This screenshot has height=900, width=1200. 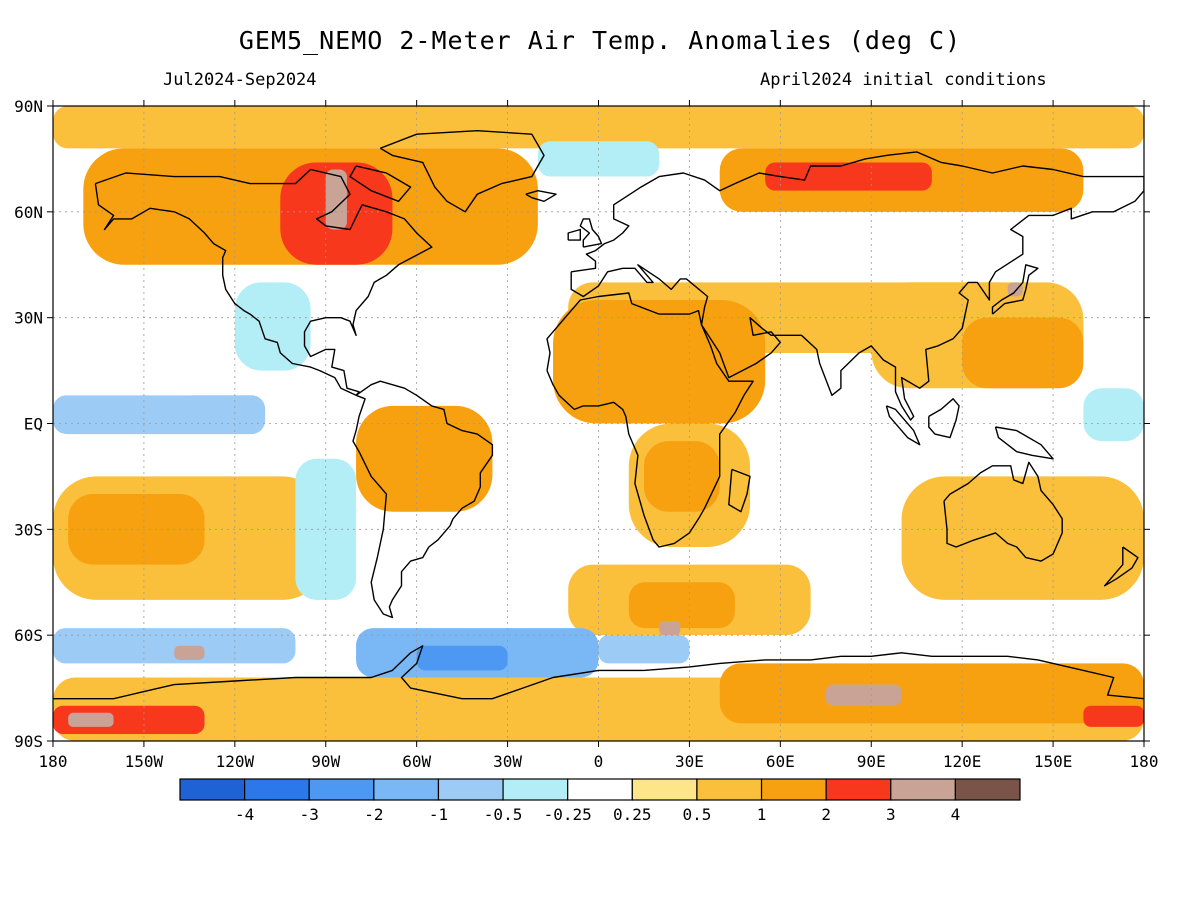 I want to click on coastline-eurasia, so click(x=857, y=286).